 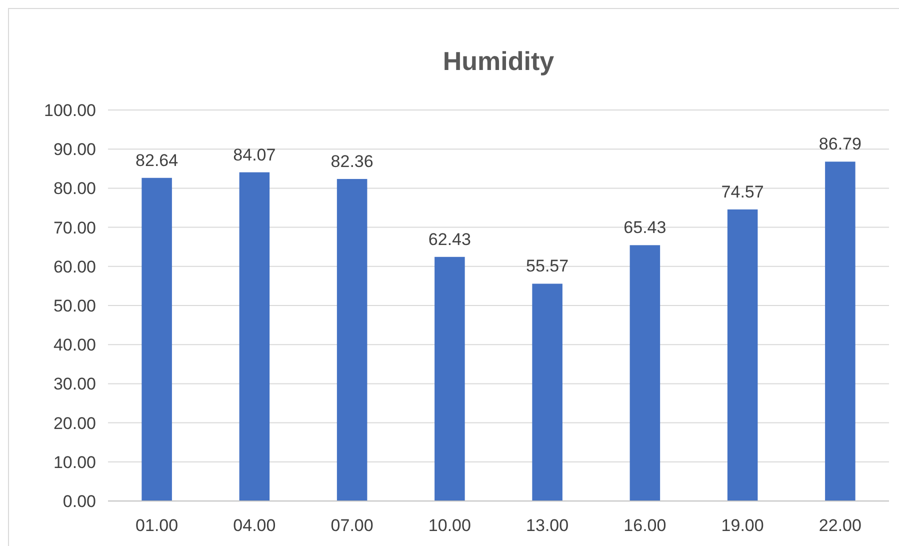 What do you see at coordinates (70, 110) in the screenshot?
I see `y-tick-label: 100.00` at bounding box center [70, 110].